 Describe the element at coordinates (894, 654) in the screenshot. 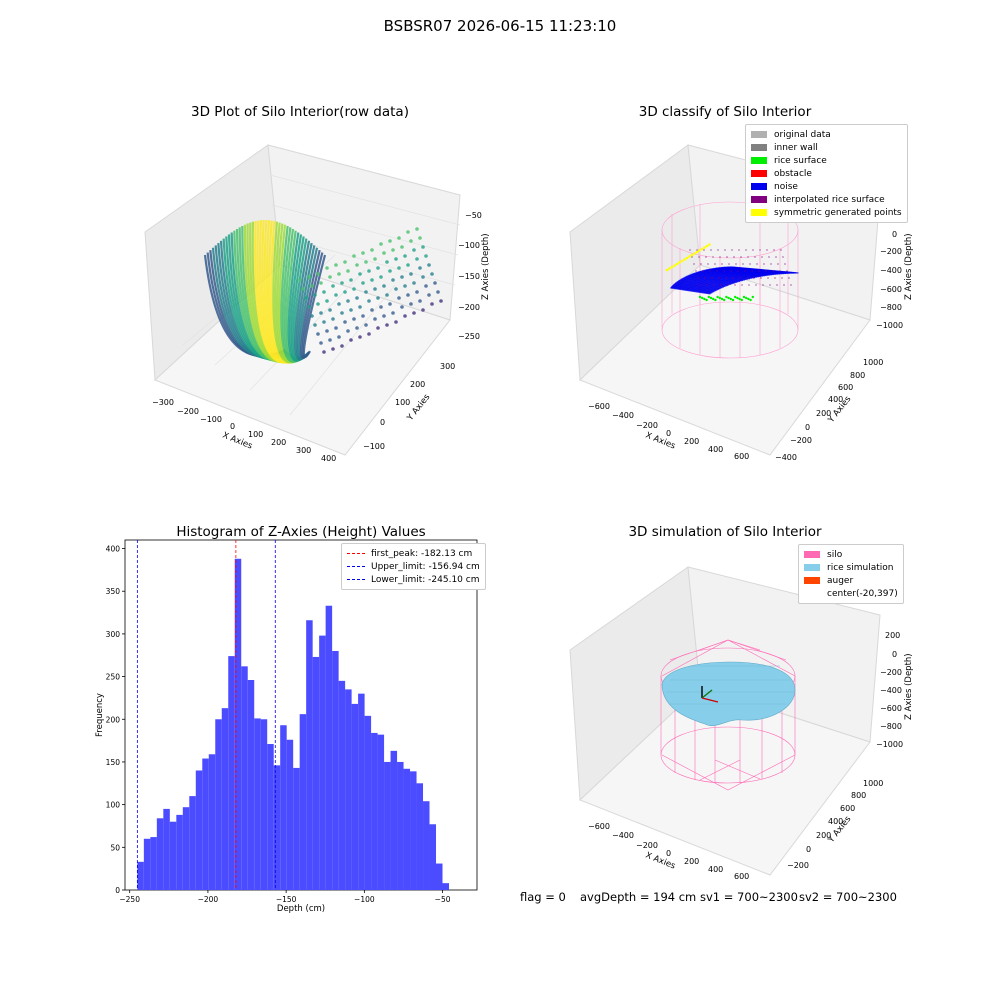

I see `sim-z-tick: 0` at that location.